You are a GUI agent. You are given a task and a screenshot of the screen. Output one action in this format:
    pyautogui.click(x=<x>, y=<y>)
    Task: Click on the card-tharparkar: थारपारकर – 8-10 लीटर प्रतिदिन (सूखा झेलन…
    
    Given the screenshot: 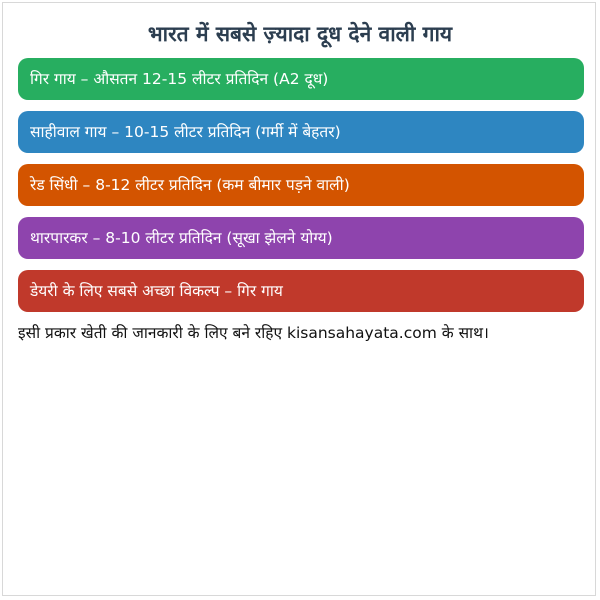 What is the action you would take?
    pyautogui.click(x=301, y=238)
    